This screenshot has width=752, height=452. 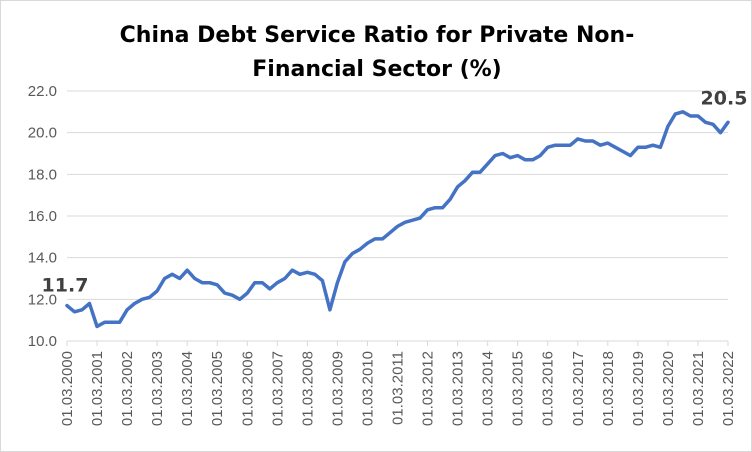 What do you see at coordinates (578, 388) in the screenshot?
I see `x-tick-label: 01.03.2017` at bounding box center [578, 388].